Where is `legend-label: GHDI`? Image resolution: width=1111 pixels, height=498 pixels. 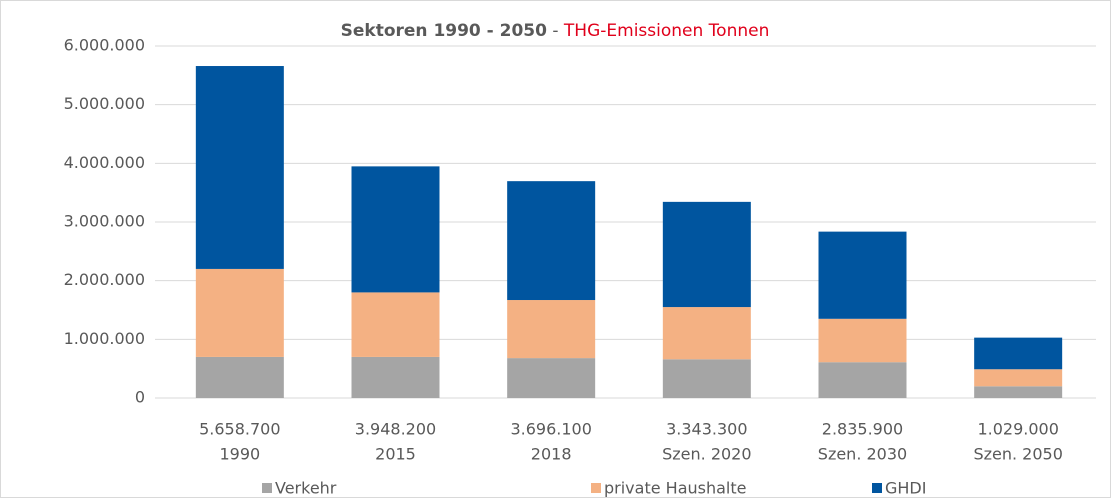 legend-label: GHDI is located at coordinates (905, 488).